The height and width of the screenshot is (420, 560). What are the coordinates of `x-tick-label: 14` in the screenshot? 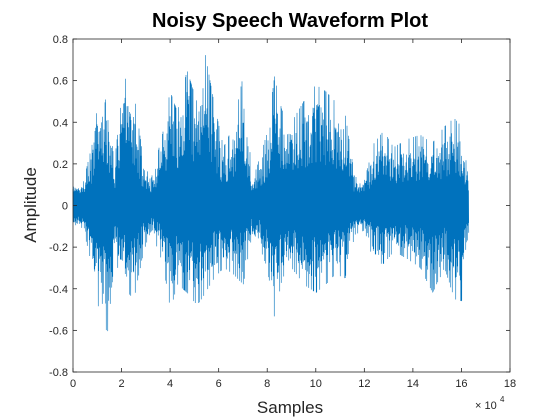 It's located at (413, 384).